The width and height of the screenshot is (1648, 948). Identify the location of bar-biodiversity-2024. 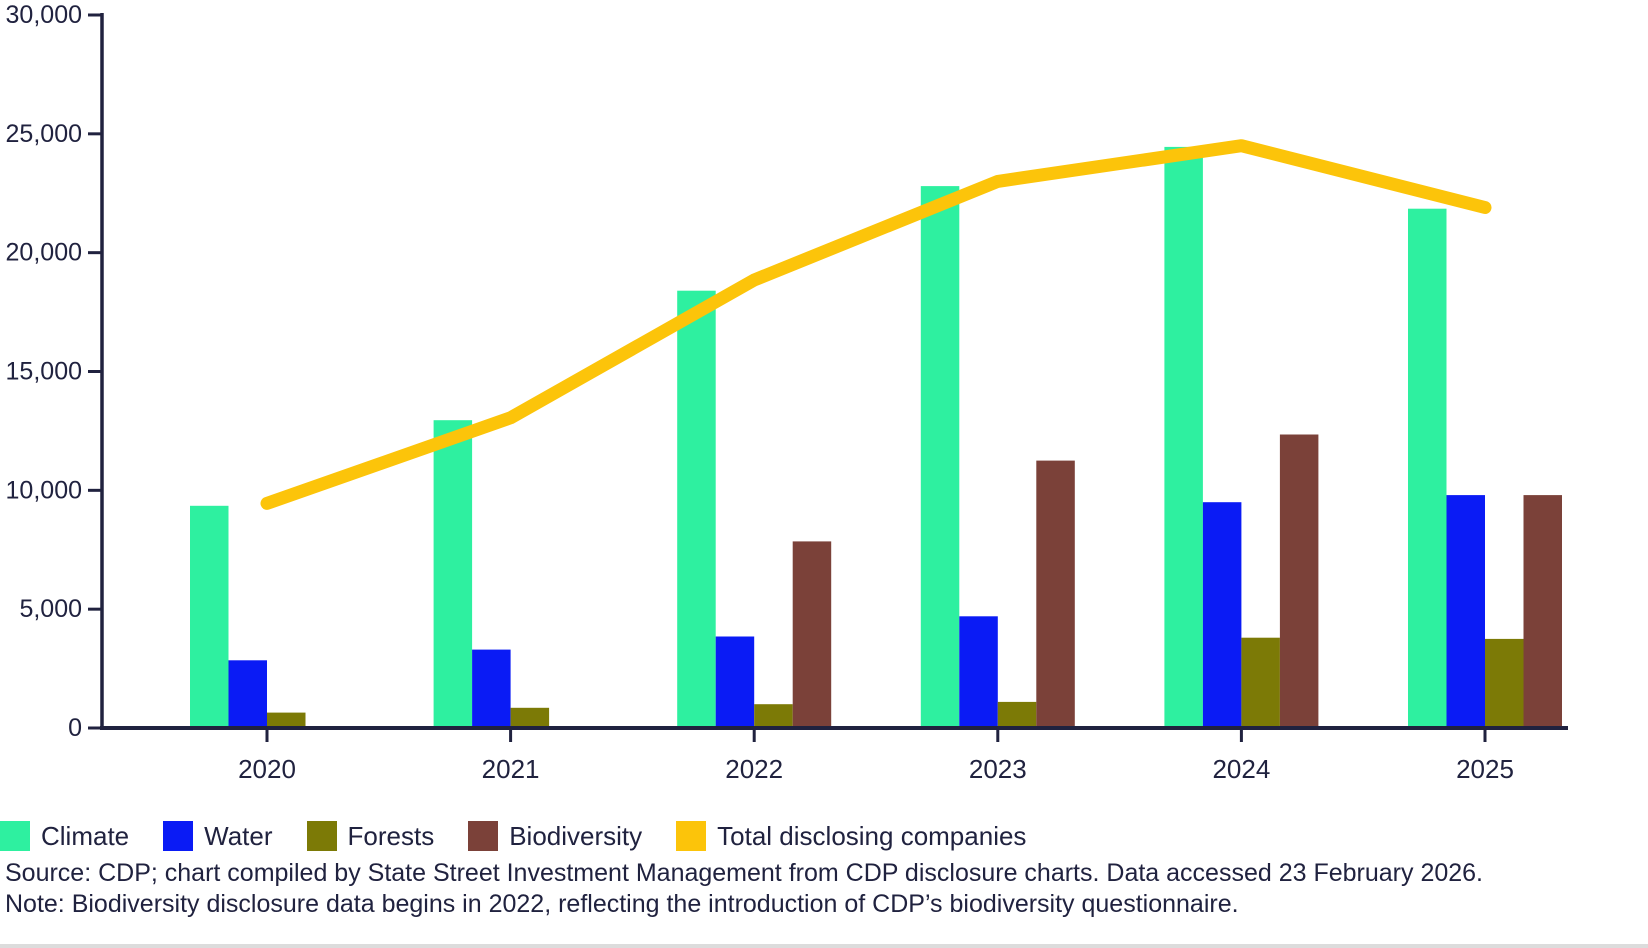
(1299, 581).